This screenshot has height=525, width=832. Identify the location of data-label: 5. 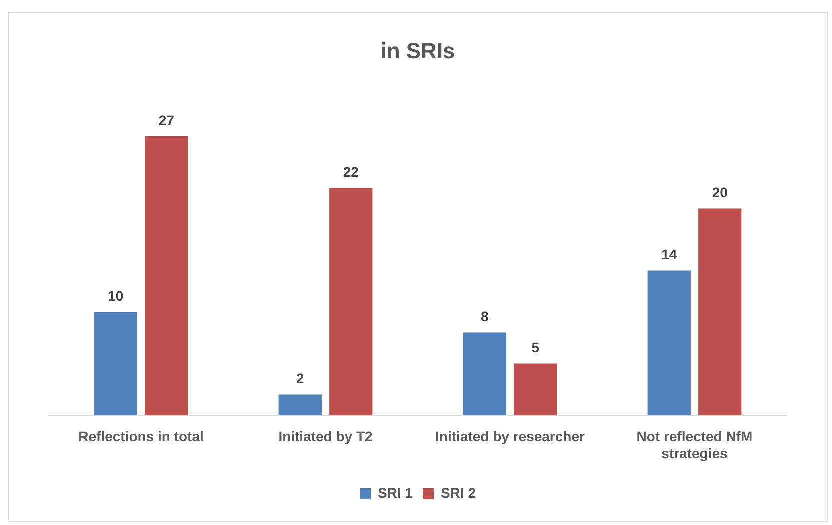
(536, 348).